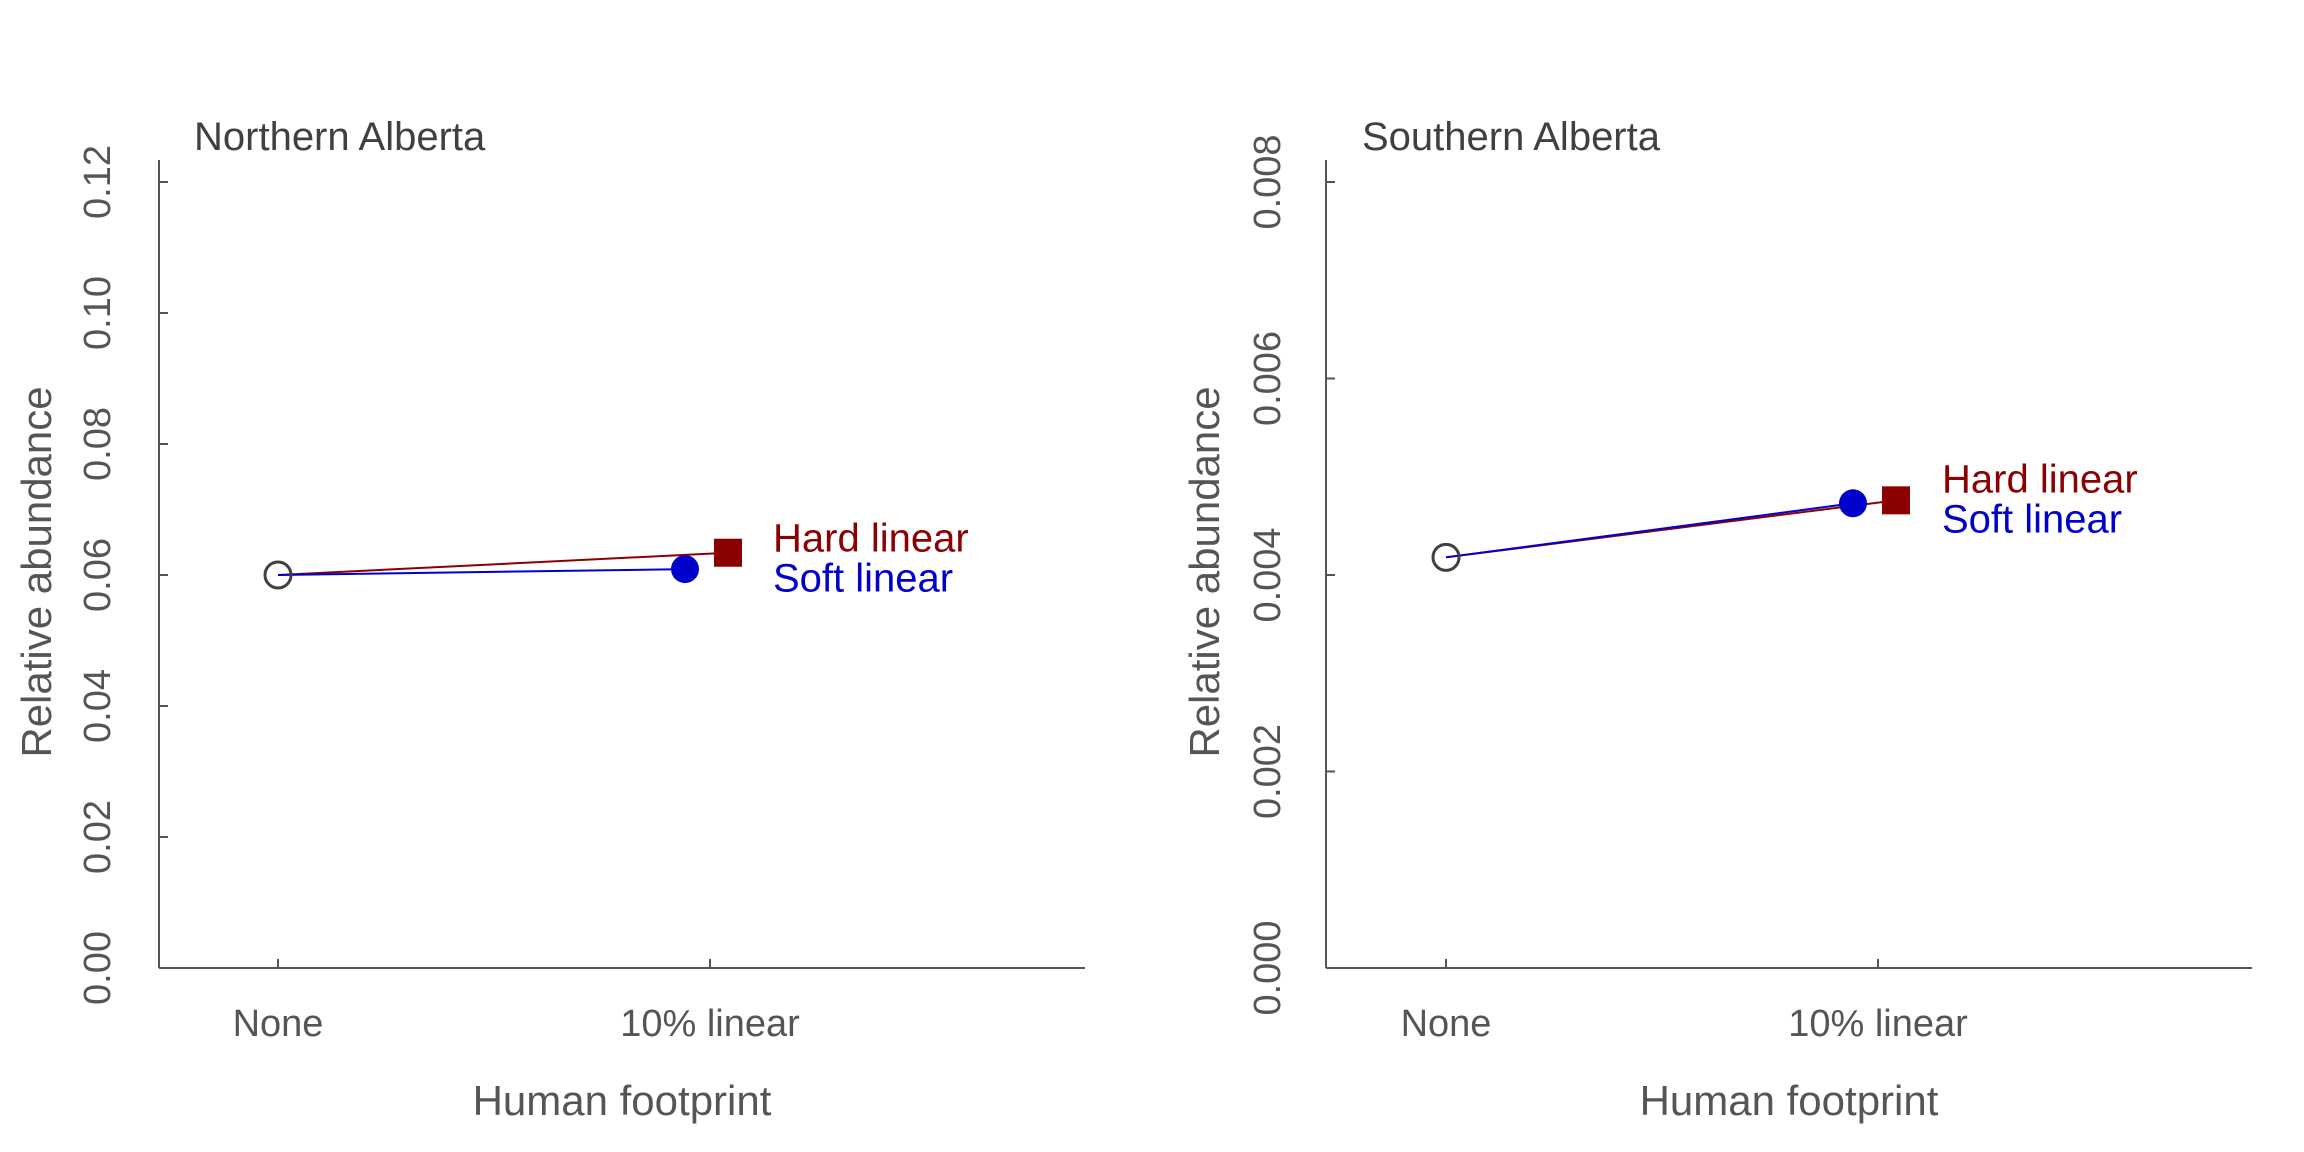 The image size is (2304, 1152). I want to click on y-tick-label: 0.00, so click(98, 968).